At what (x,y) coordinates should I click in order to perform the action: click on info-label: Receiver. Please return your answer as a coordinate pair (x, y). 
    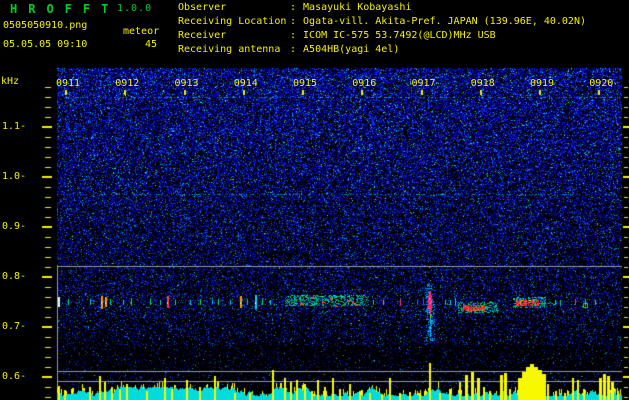
    Looking at the image, I should click on (202, 35).